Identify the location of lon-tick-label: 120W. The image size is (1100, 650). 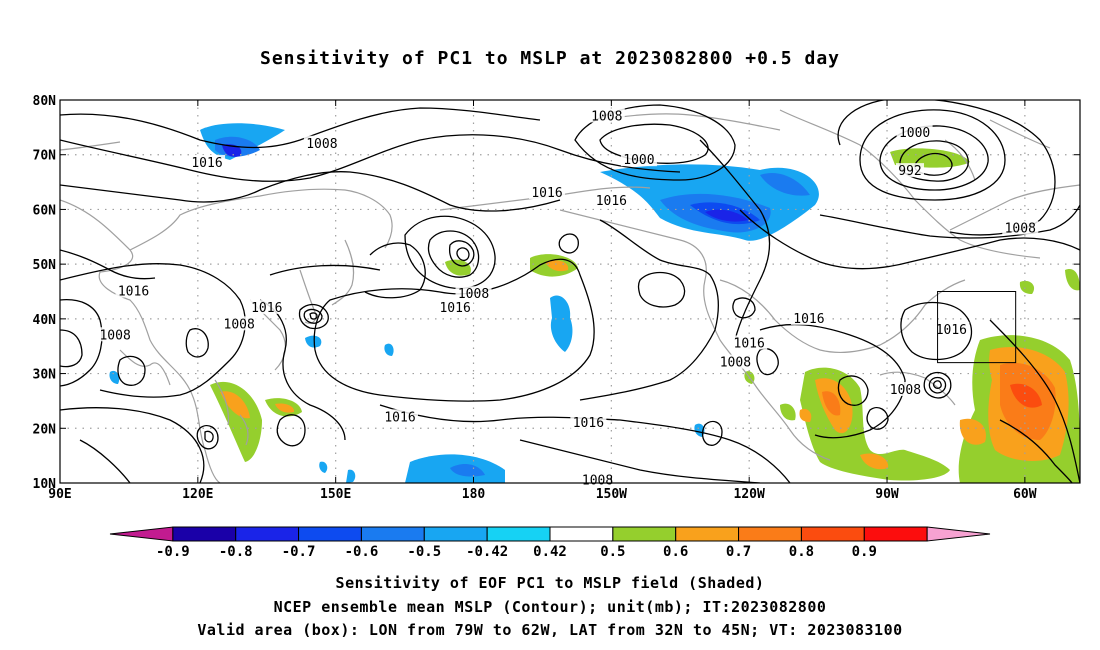
(749, 494).